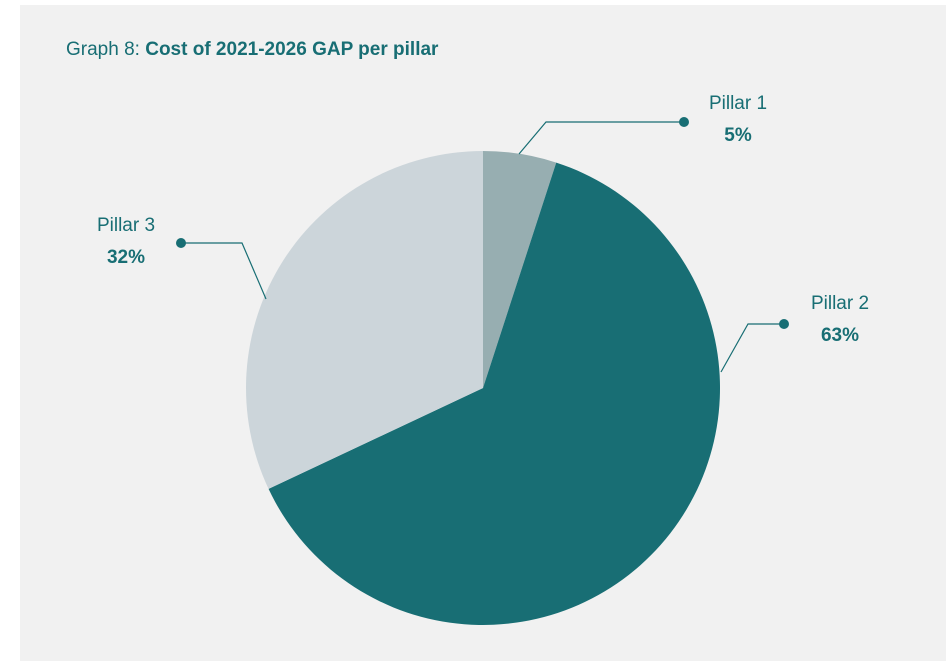 This screenshot has width=946, height=661. I want to click on chart-title-main: Cost of 2021-2026 GAP per pillar, so click(292, 49).